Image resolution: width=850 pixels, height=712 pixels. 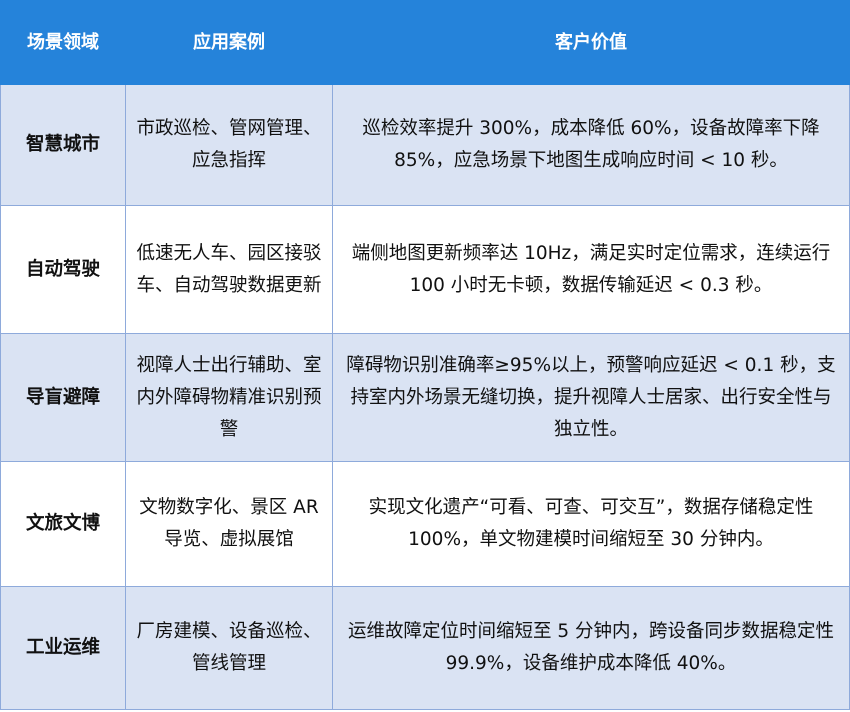 I want to click on header-area: 场景领域, so click(x=63, y=42).